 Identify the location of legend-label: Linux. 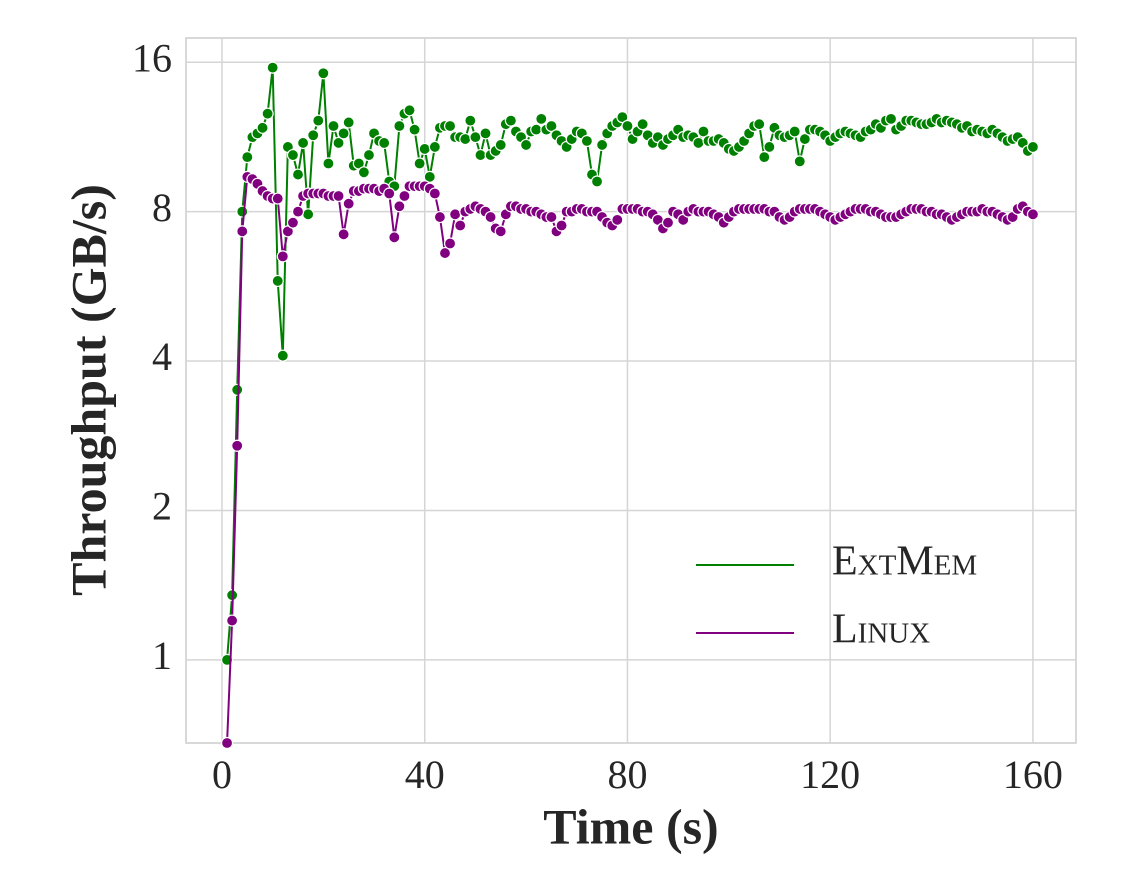
(881, 630).